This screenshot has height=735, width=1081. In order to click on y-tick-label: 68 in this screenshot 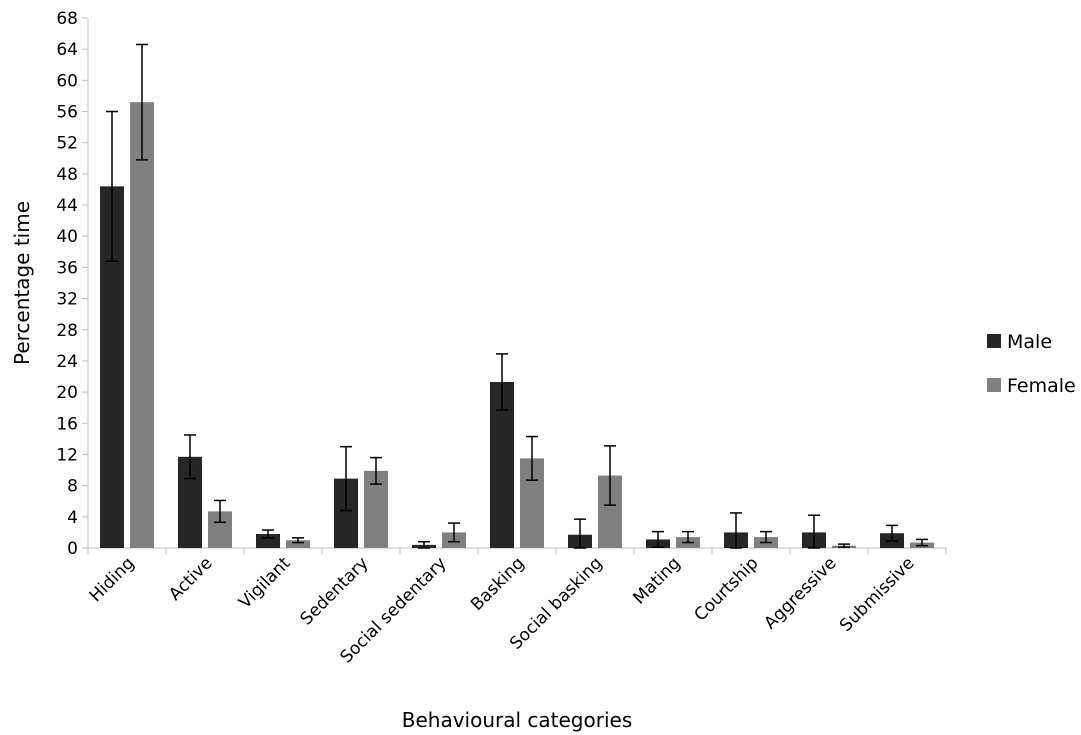, I will do `click(67, 19)`.